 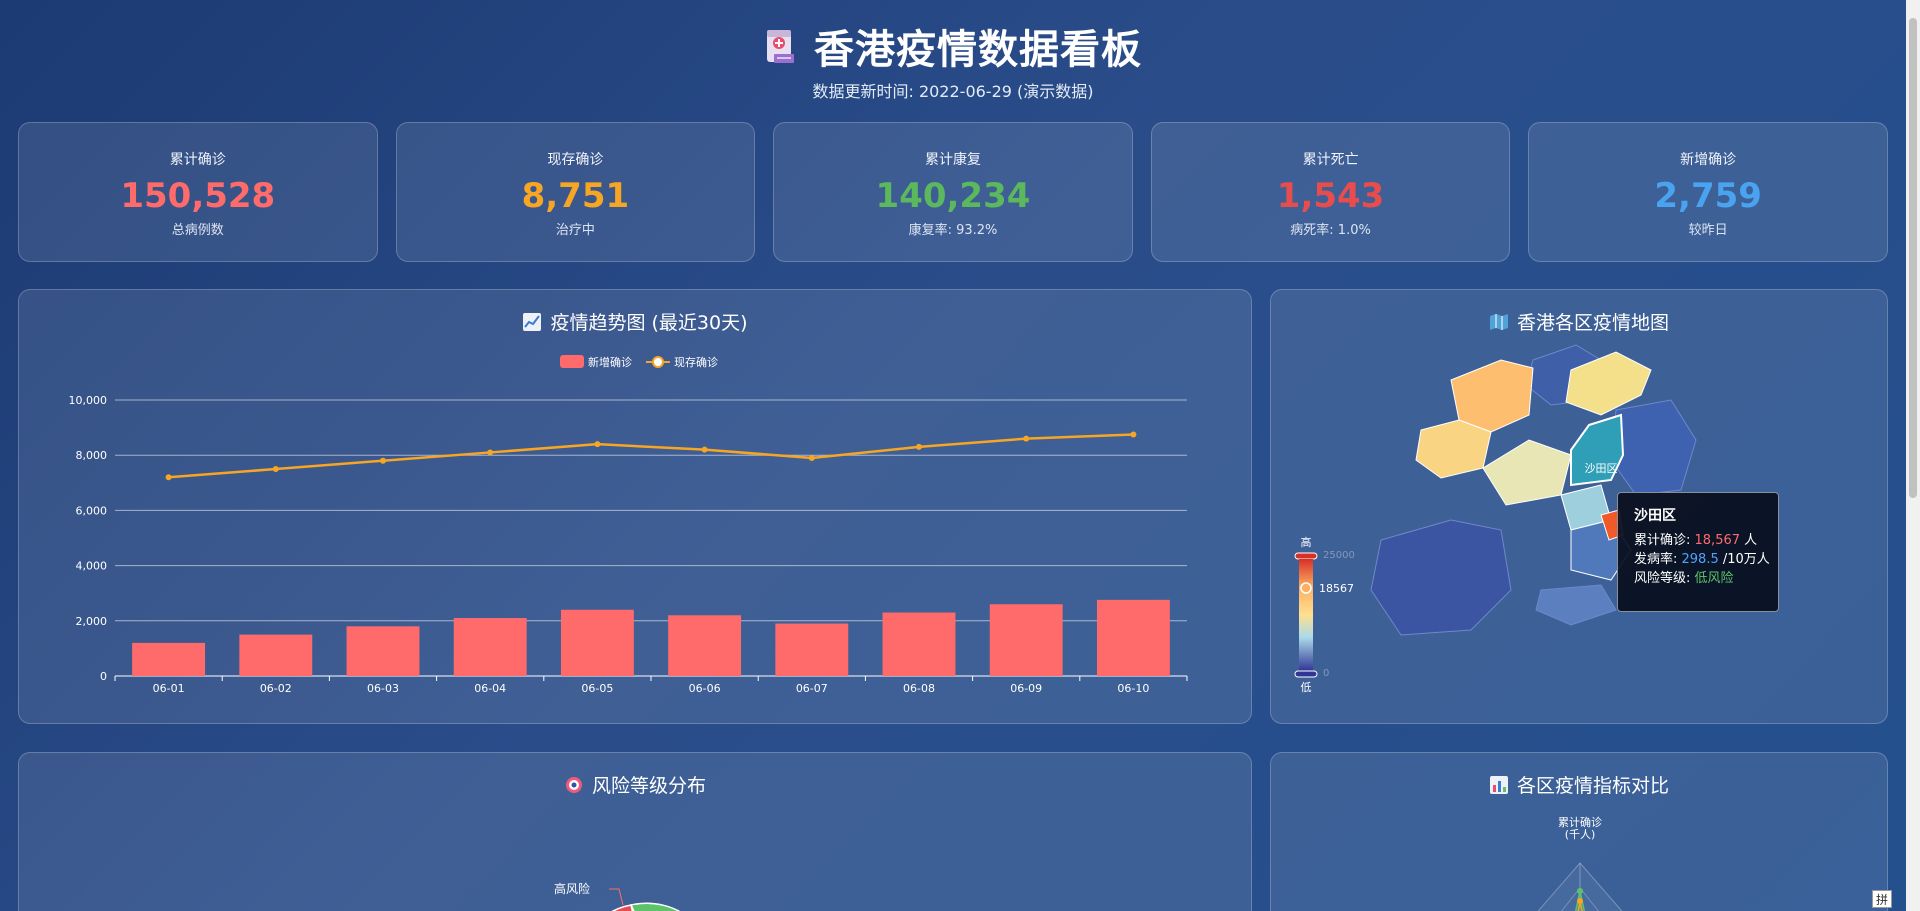 What do you see at coordinates (276, 688) in the screenshot?
I see `x-tick-label: 06-02` at bounding box center [276, 688].